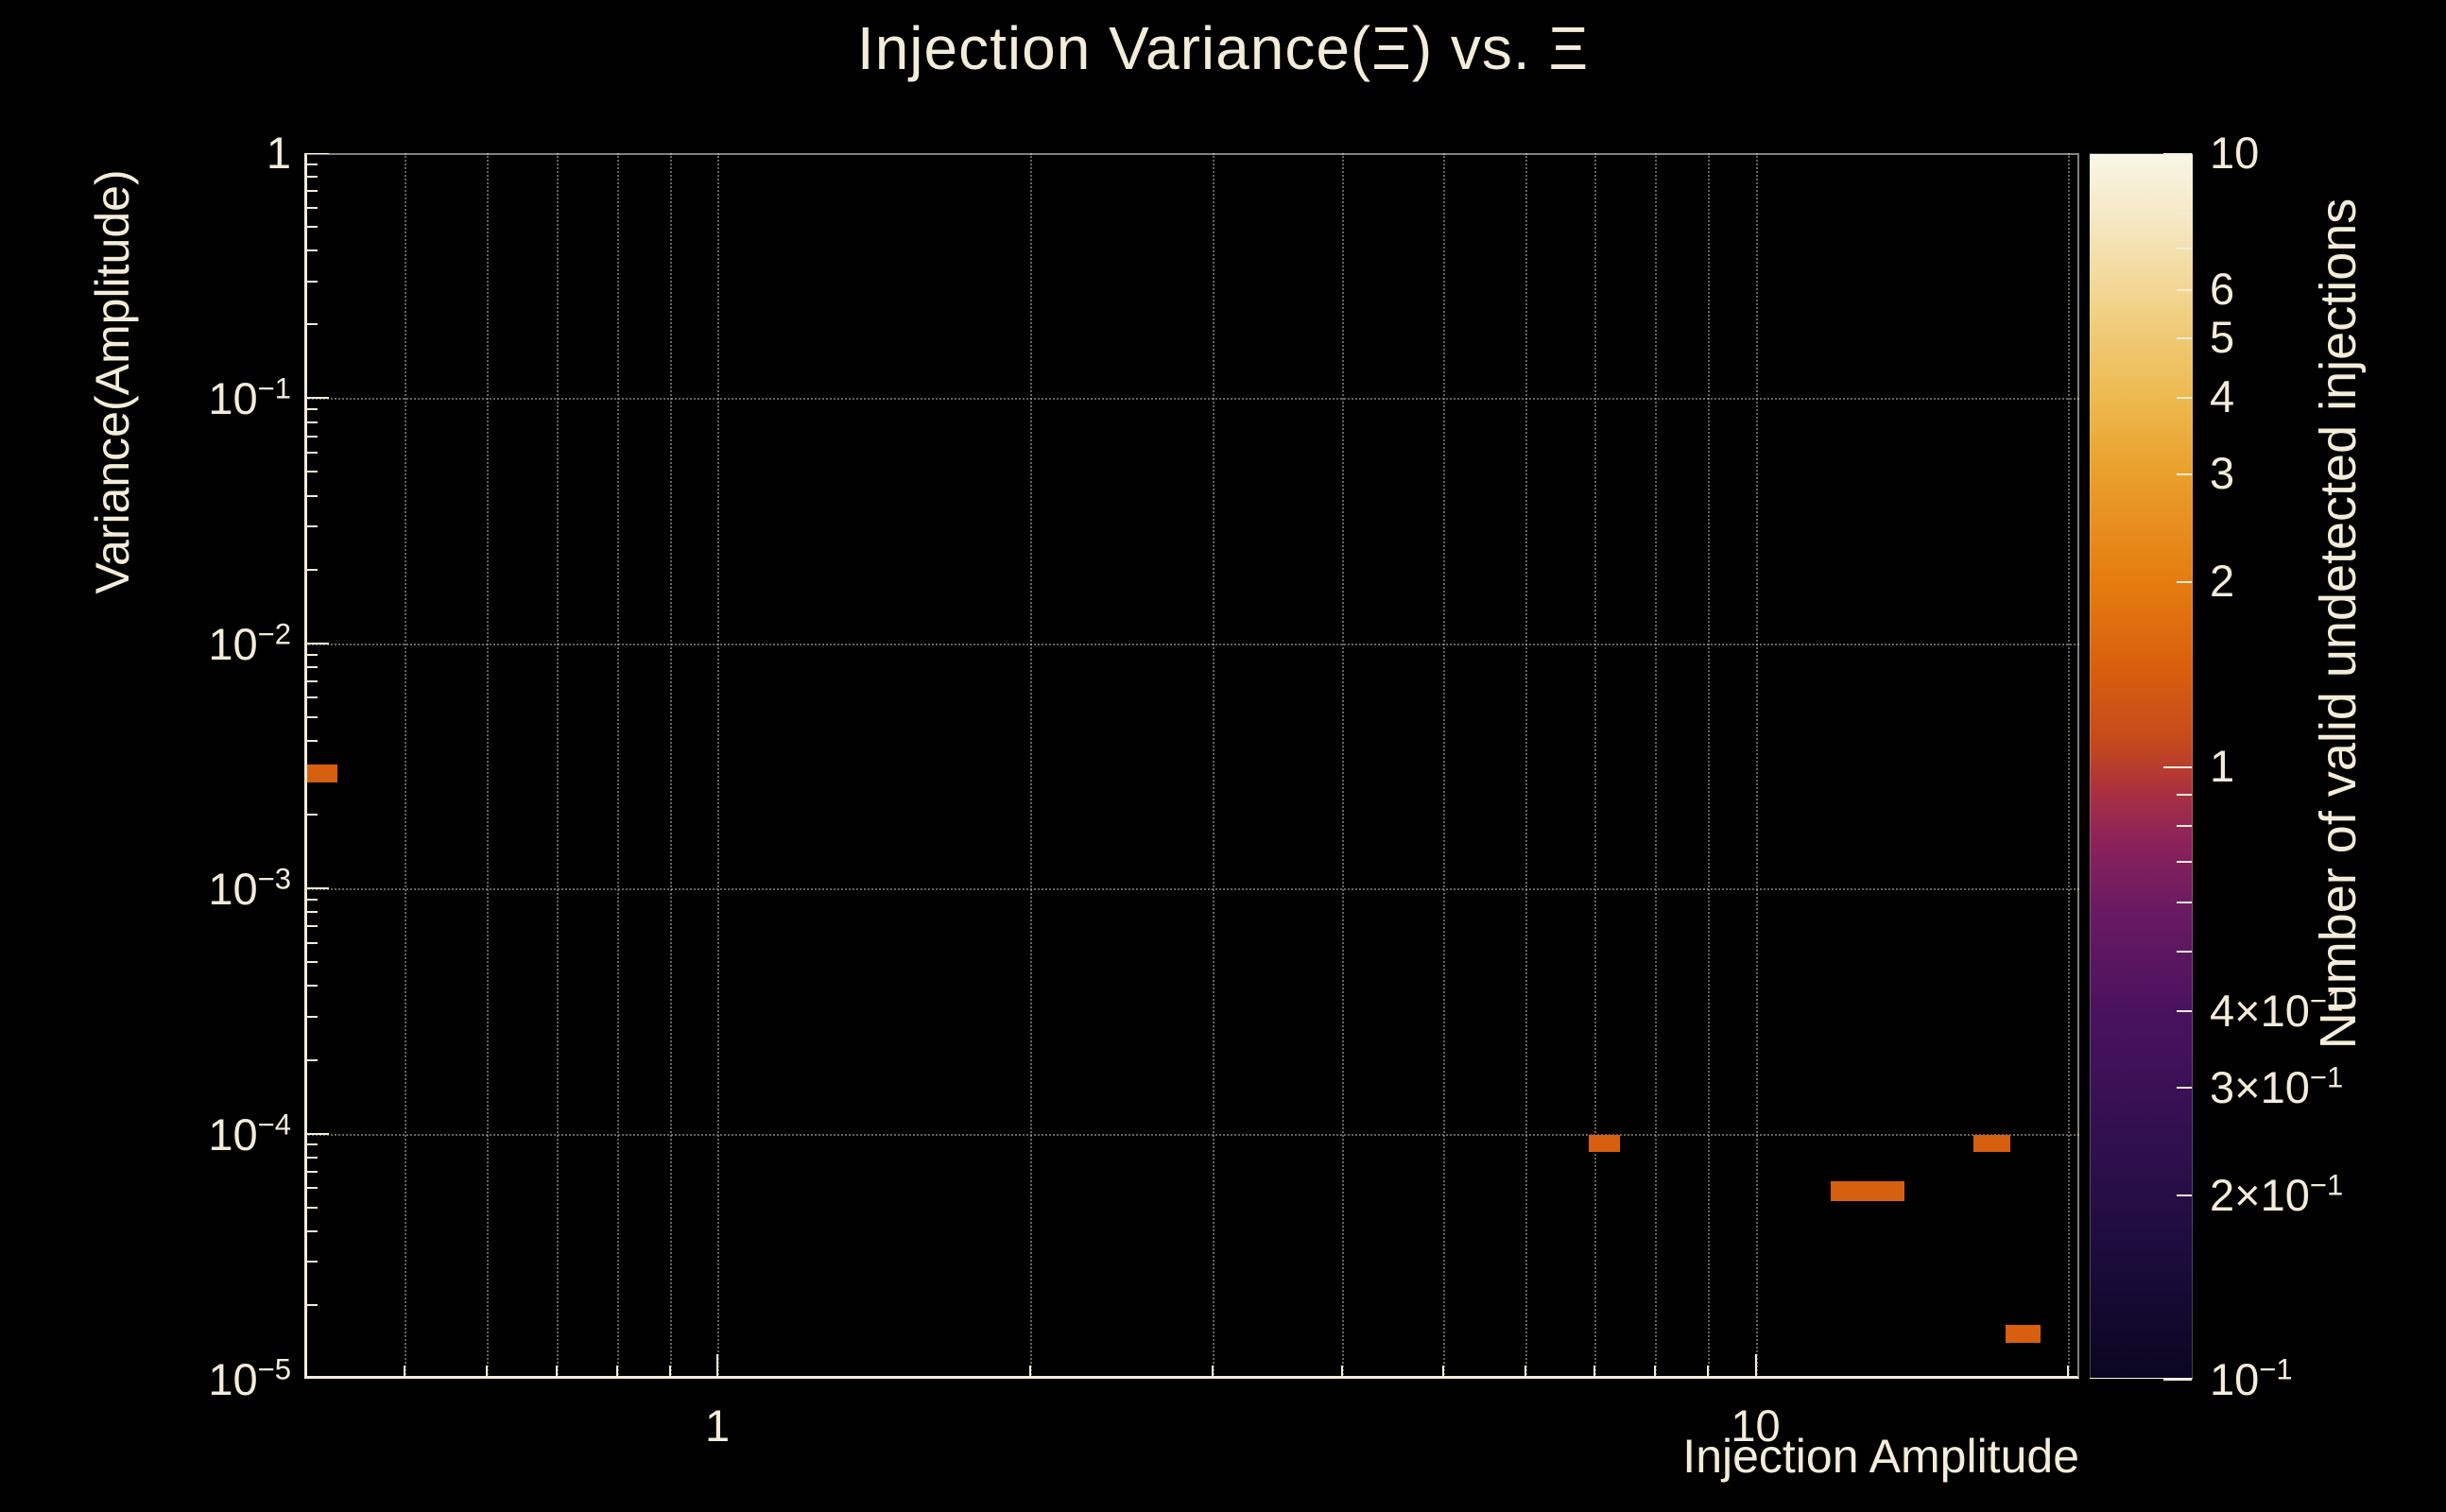 The width and height of the screenshot is (2446, 1512). What do you see at coordinates (2235, 153) in the screenshot?
I see `colorbar-tick-label: 10` at bounding box center [2235, 153].